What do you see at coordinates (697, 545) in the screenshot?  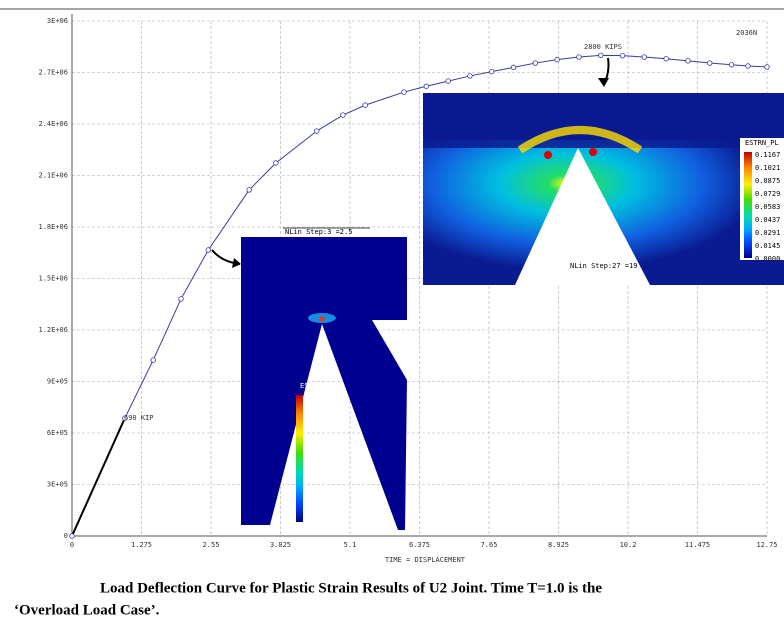 I see `x-tick-label: 11.475` at bounding box center [697, 545].